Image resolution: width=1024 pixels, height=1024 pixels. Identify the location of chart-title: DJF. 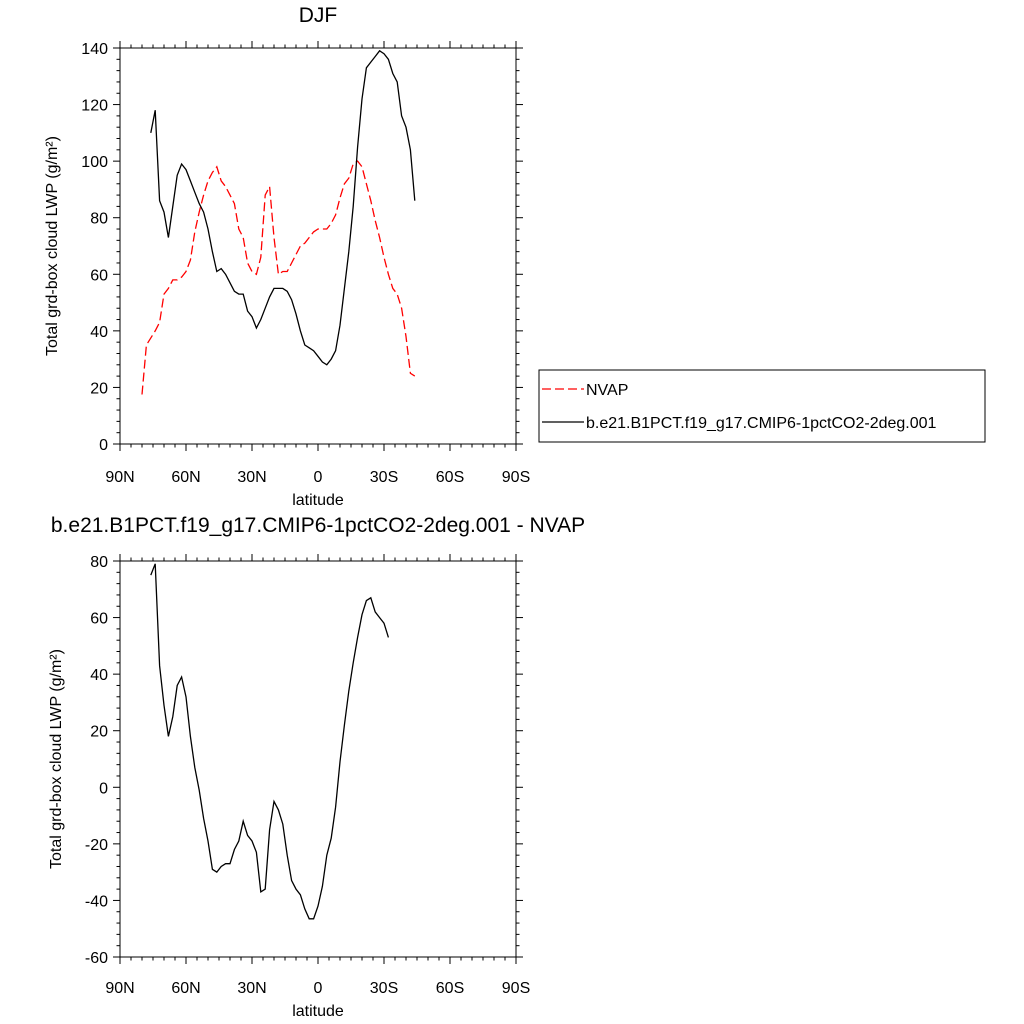
(318, 15).